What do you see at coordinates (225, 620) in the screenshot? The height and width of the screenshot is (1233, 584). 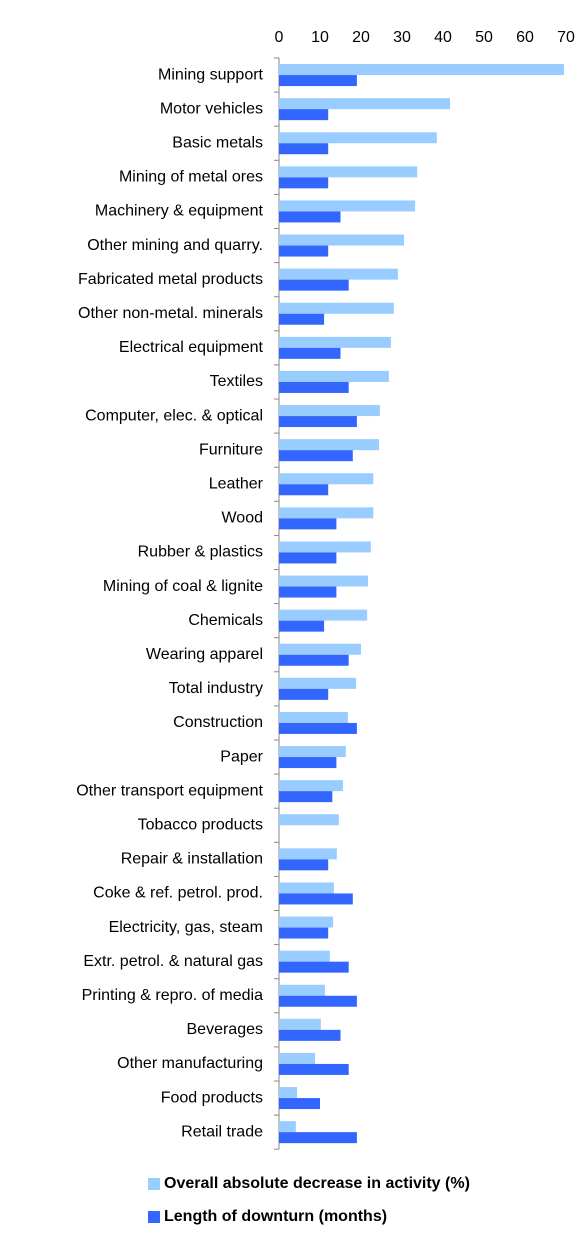 I see `y-tick-label: Chemicals` at bounding box center [225, 620].